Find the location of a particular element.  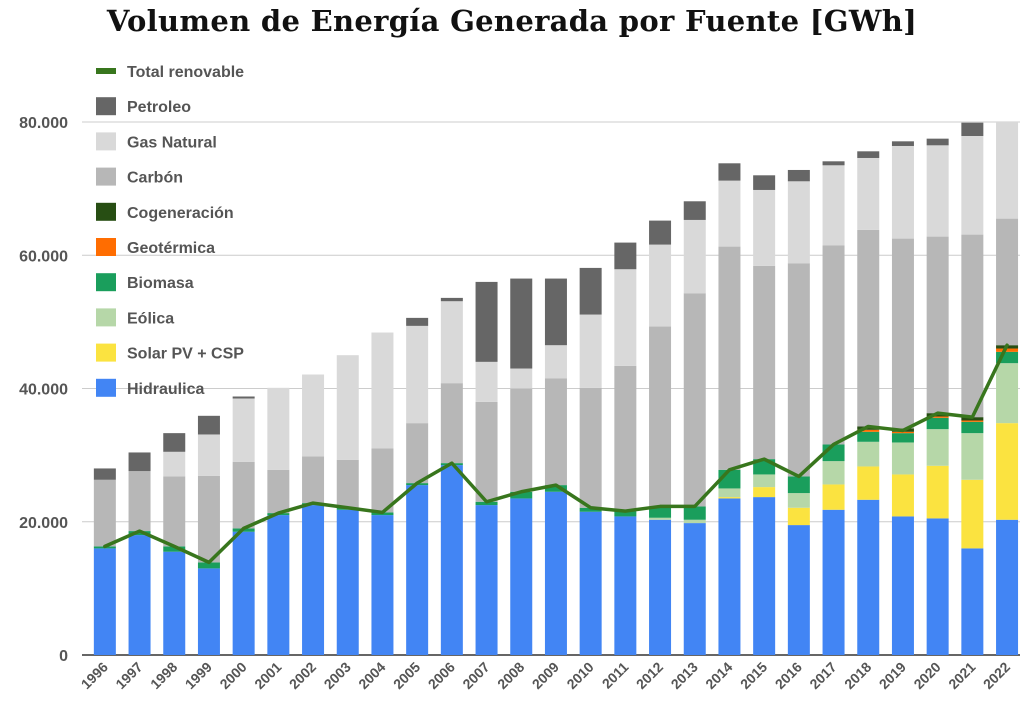

legend-item: Carbón is located at coordinates (139, 177).